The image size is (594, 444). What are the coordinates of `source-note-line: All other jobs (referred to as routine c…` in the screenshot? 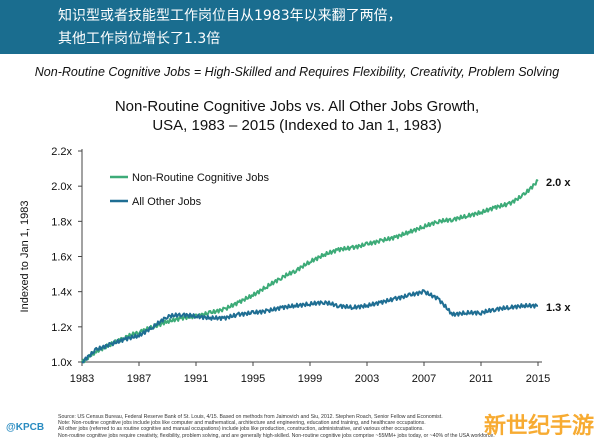 It's located at (241, 429).